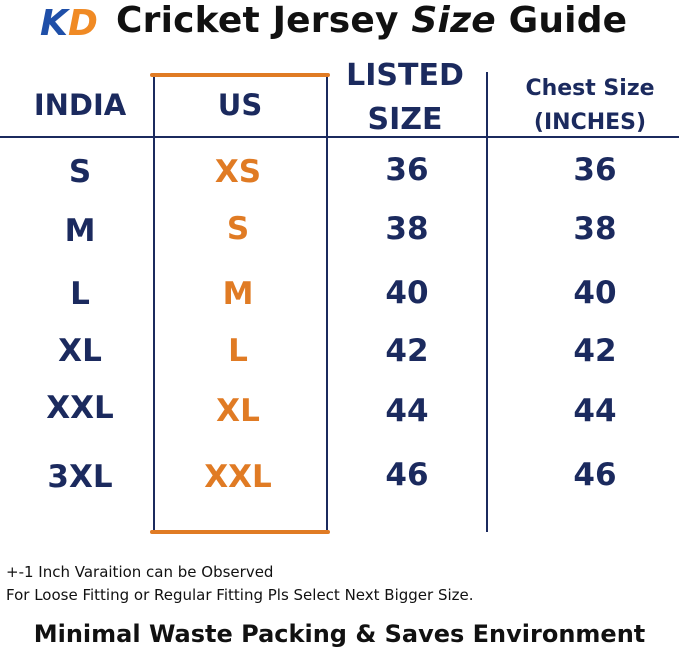  I want to click on cell-listed: 38, so click(407, 229).